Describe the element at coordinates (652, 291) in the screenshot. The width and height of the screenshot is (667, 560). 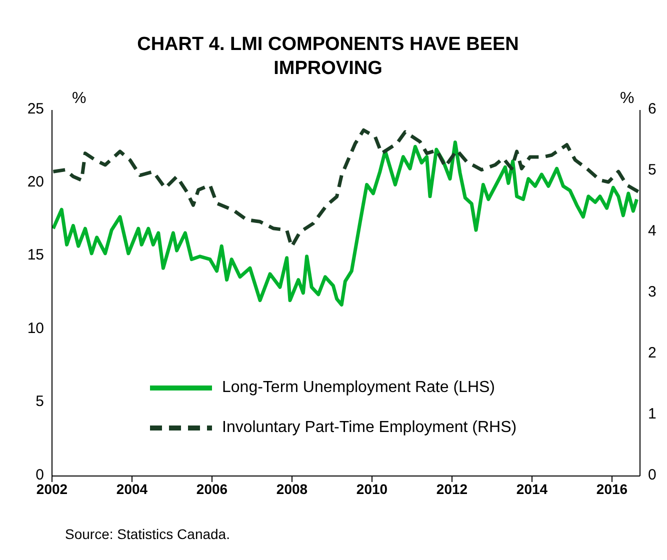
I see `y2-tick-label: 3` at that location.